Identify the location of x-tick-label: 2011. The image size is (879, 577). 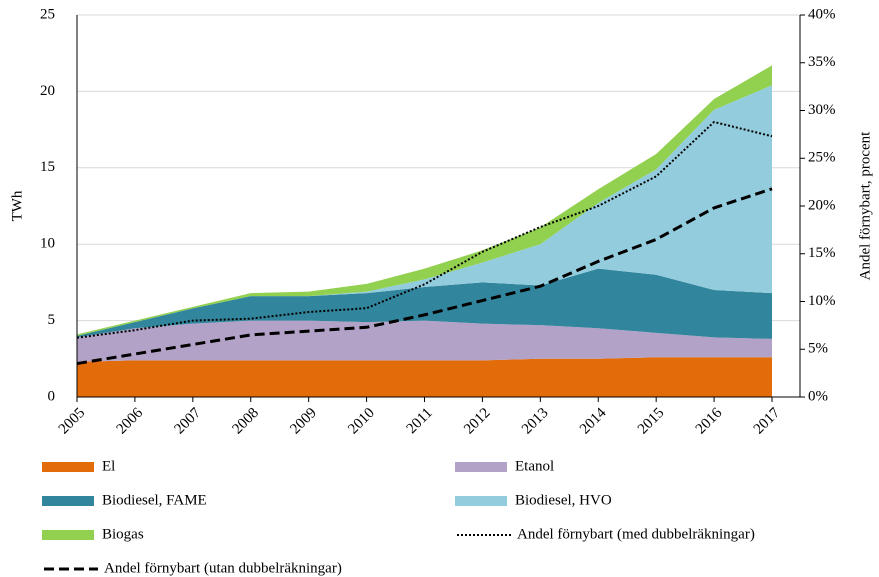
(420, 421).